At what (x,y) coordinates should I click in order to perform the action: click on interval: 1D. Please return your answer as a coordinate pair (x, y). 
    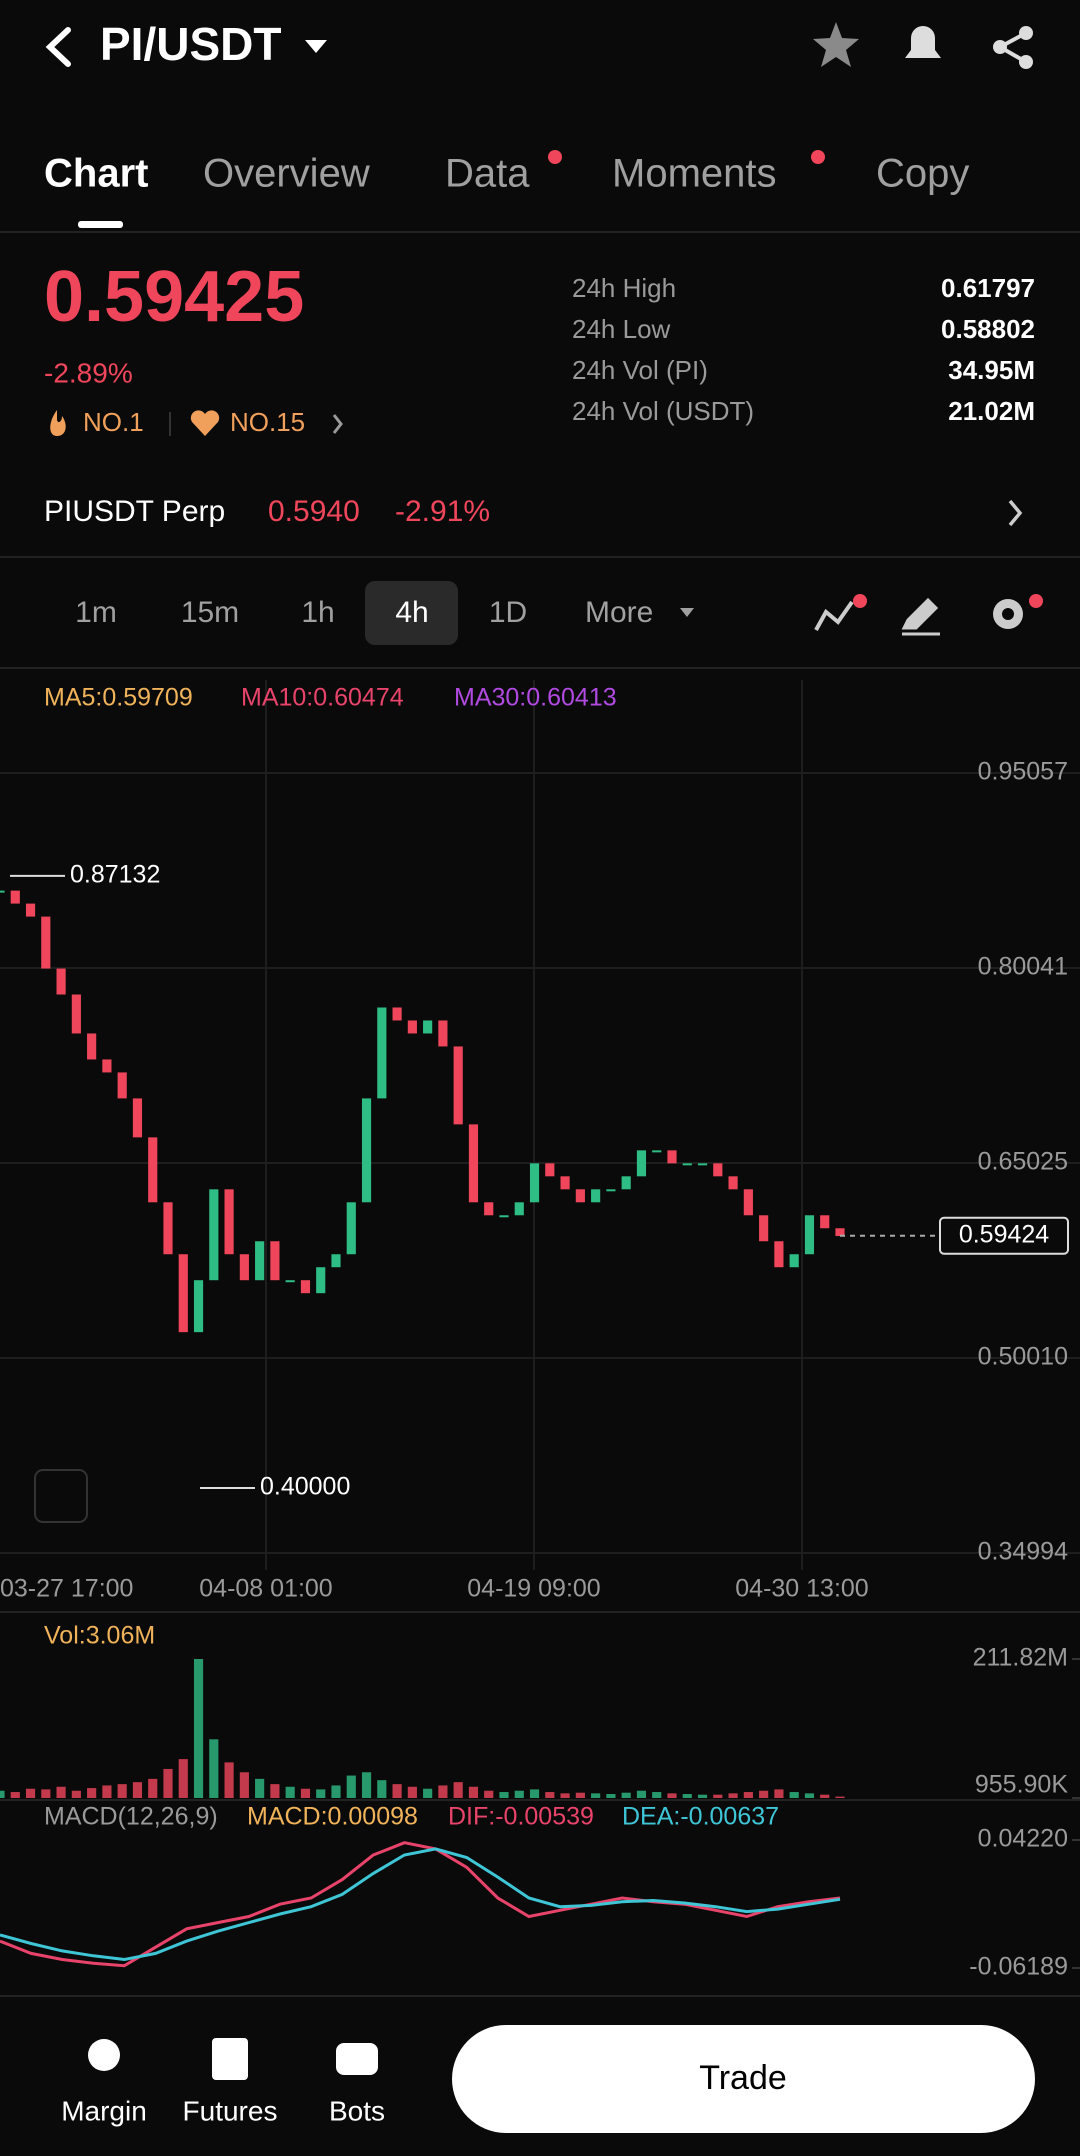
    Looking at the image, I should click on (508, 612).